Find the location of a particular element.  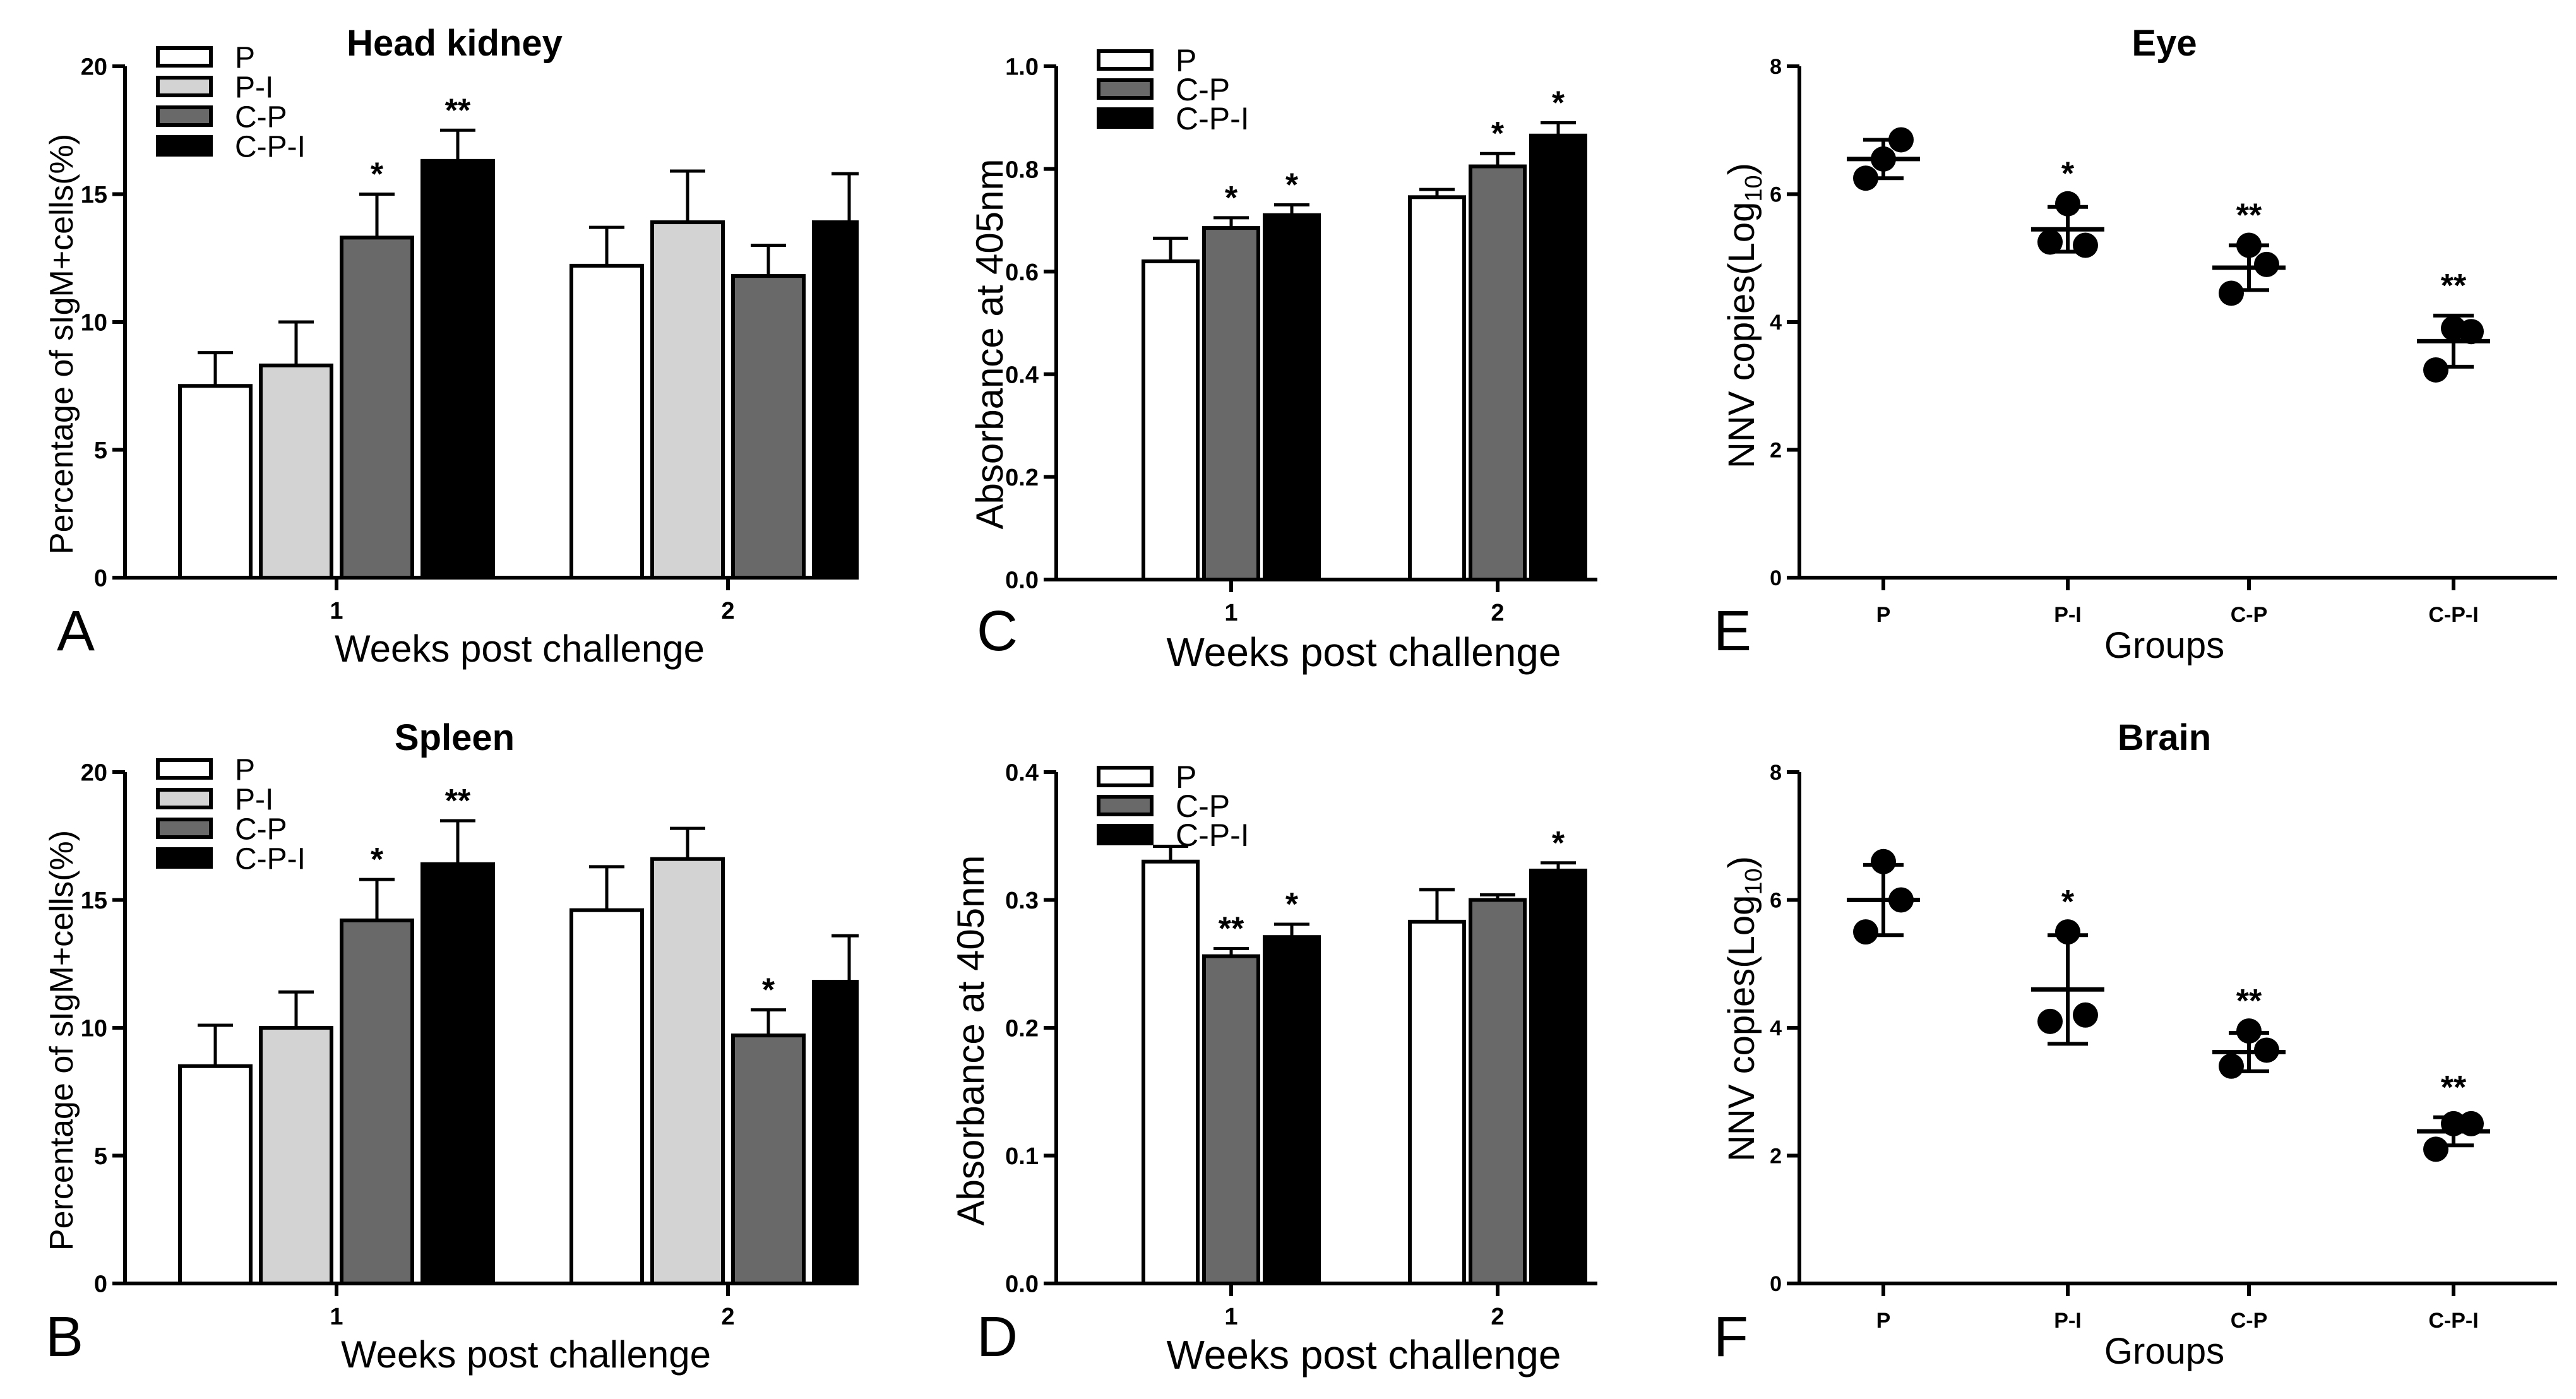

panel-letter: C is located at coordinates (997, 631).